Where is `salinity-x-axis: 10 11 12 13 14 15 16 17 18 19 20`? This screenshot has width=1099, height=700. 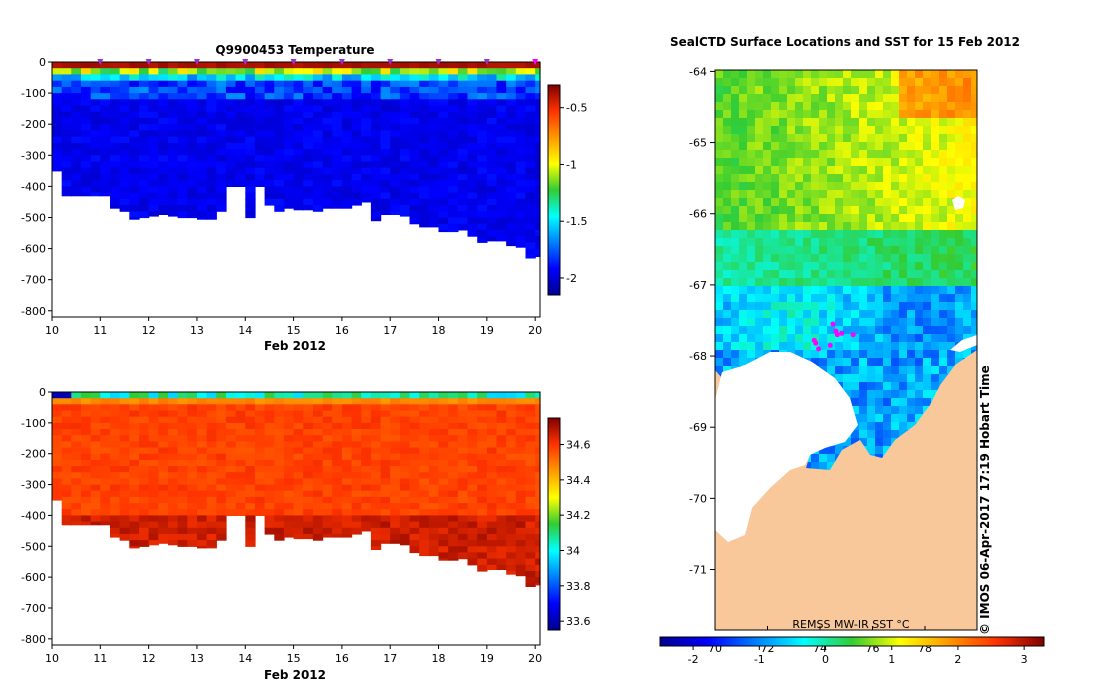
salinity-x-axis: 10 11 12 13 14 15 16 17 18 19 20 is located at coordinates (293, 655).